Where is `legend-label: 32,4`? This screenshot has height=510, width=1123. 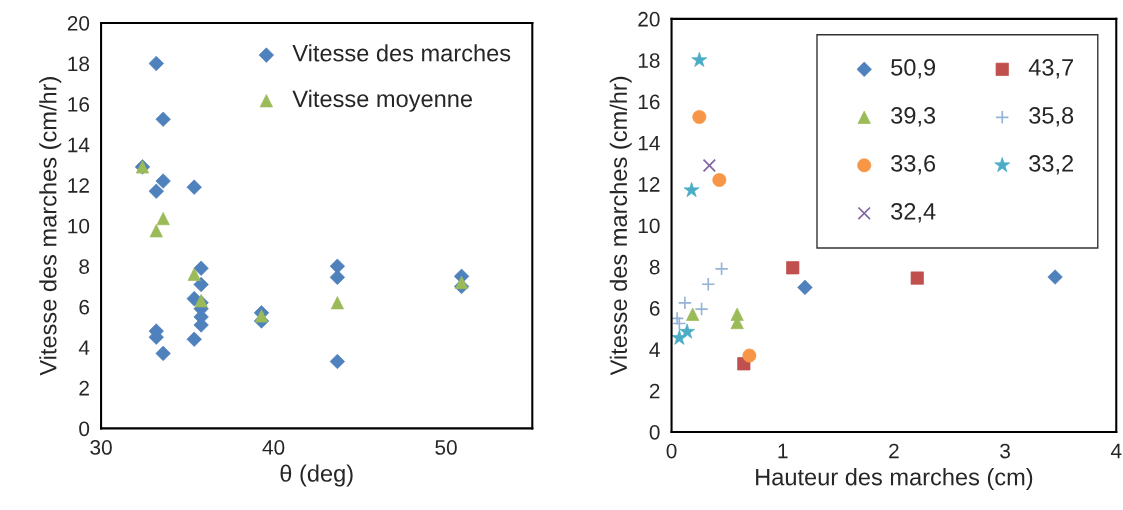
legend-label: 32,4 is located at coordinates (913, 212).